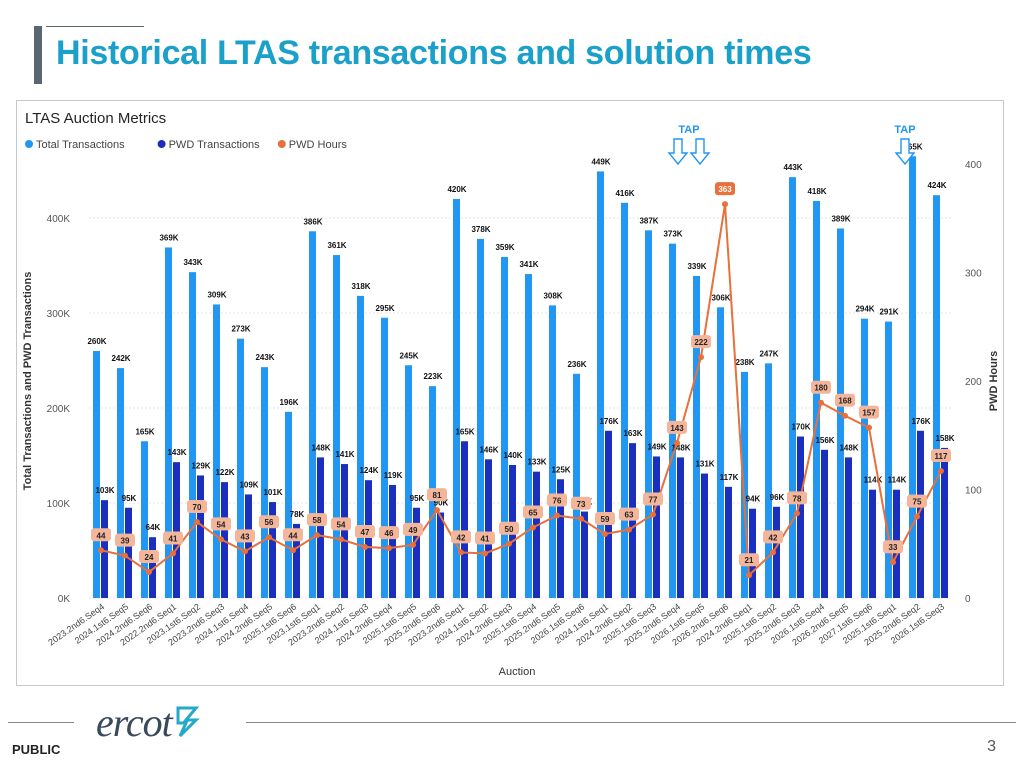 The height and width of the screenshot is (768, 1024). What do you see at coordinates (840, 218) in the screenshot?
I see `total-value-label: 389K` at bounding box center [840, 218].